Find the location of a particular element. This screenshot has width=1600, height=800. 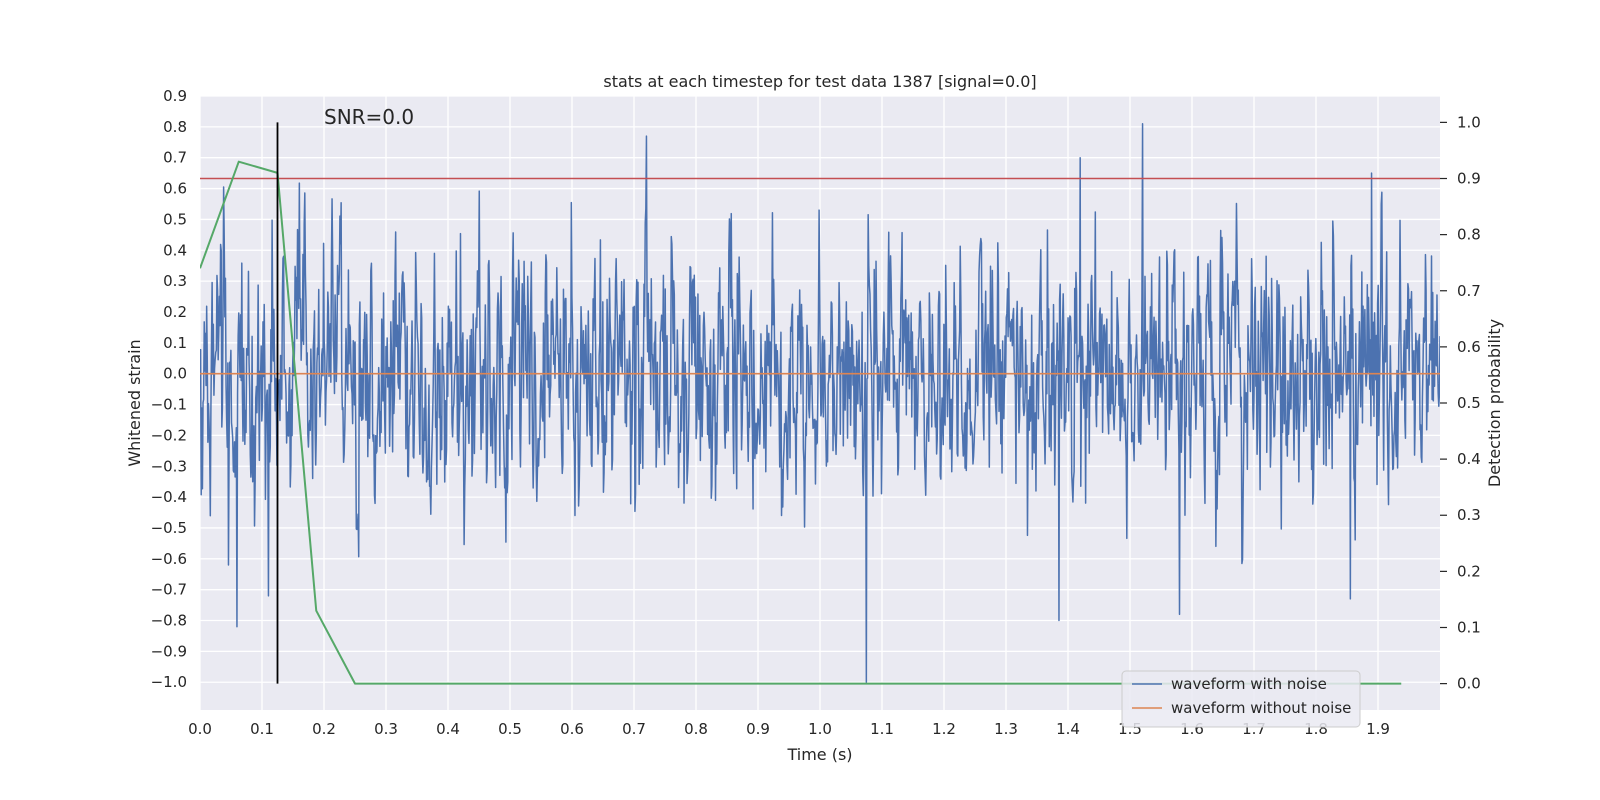

left-y-tick-label: 0.8 is located at coordinates (175, 127).